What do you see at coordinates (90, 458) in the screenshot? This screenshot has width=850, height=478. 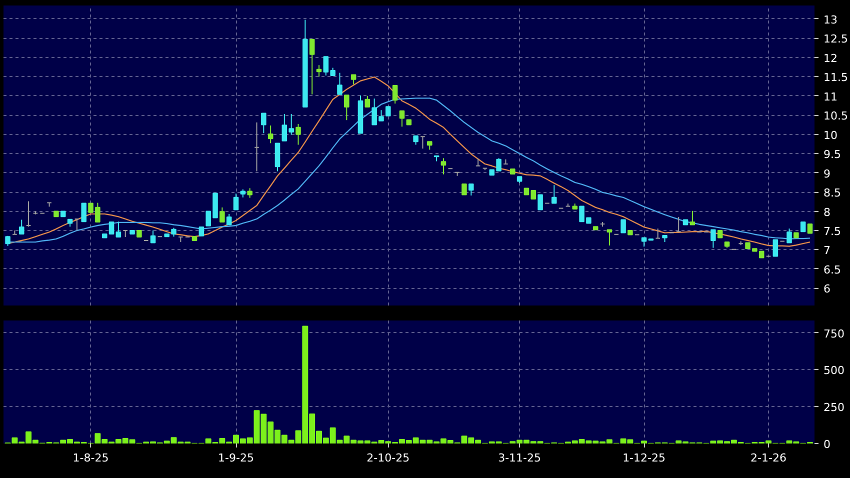 I see `x-tick-label: 1-8-25` at bounding box center [90, 458].